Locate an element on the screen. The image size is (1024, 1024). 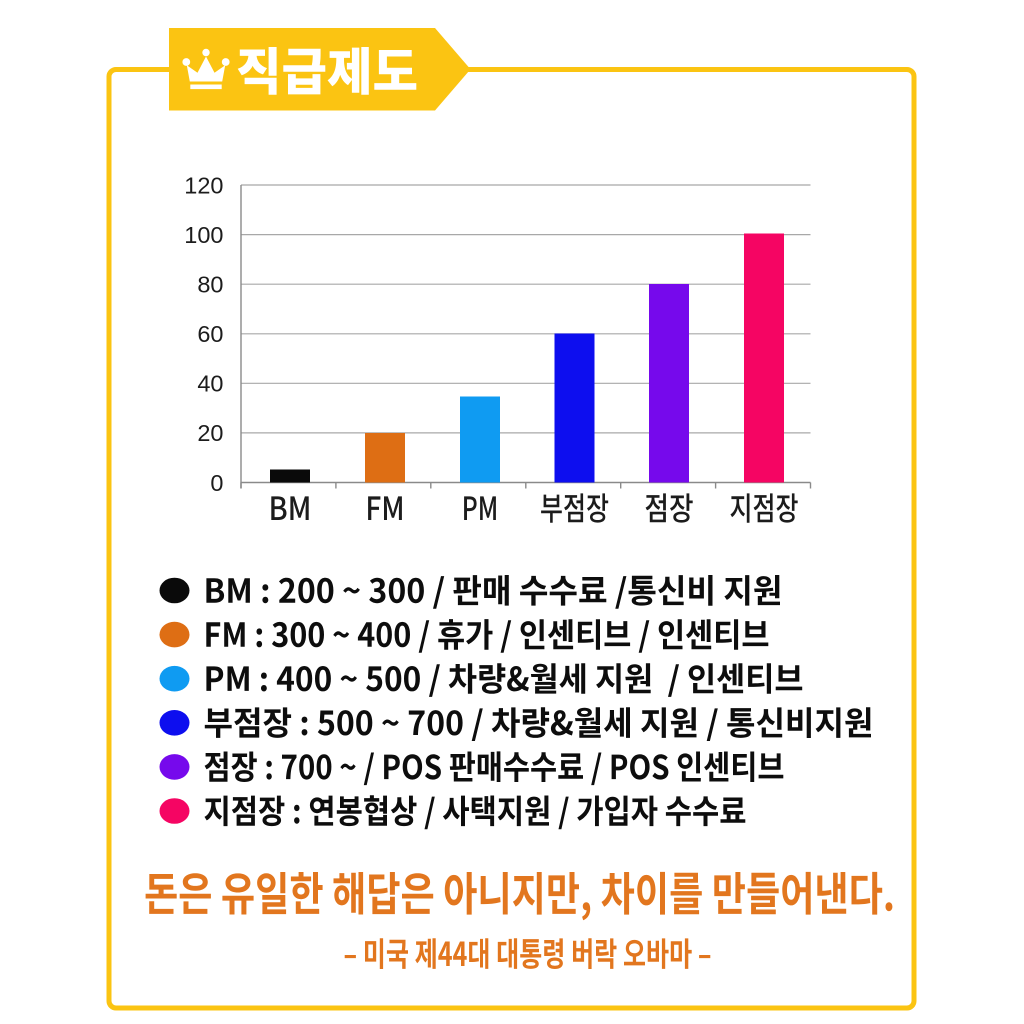
svg-text: 120 is located at coordinates (203, 185).